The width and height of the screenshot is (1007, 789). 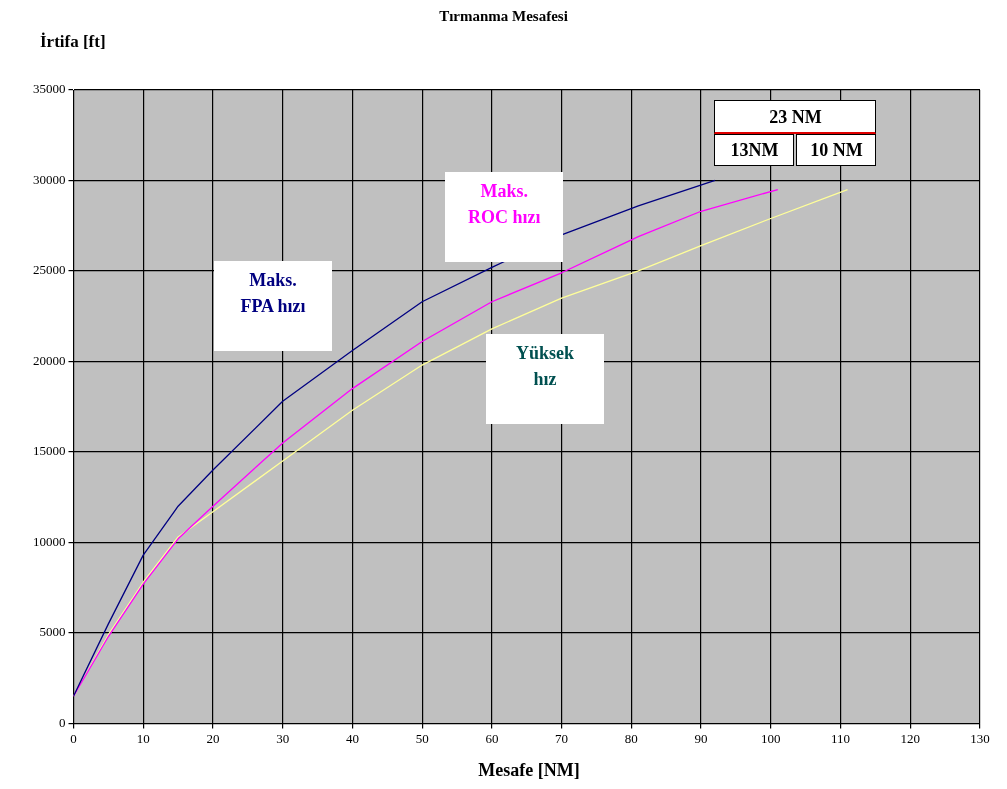 What do you see at coordinates (143, 738) in the screenshot?
I see `x-tick-label: 10` at bounding box center [143, 738].